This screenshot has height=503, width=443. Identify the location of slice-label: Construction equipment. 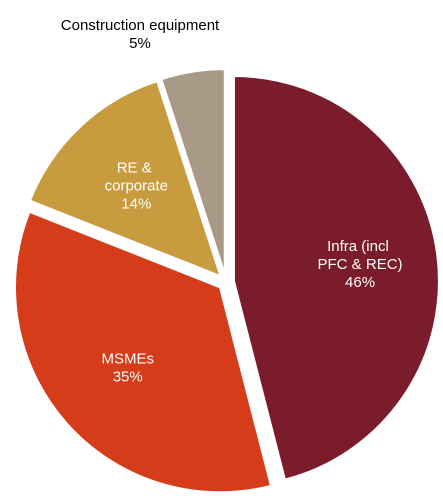
(140, 25).